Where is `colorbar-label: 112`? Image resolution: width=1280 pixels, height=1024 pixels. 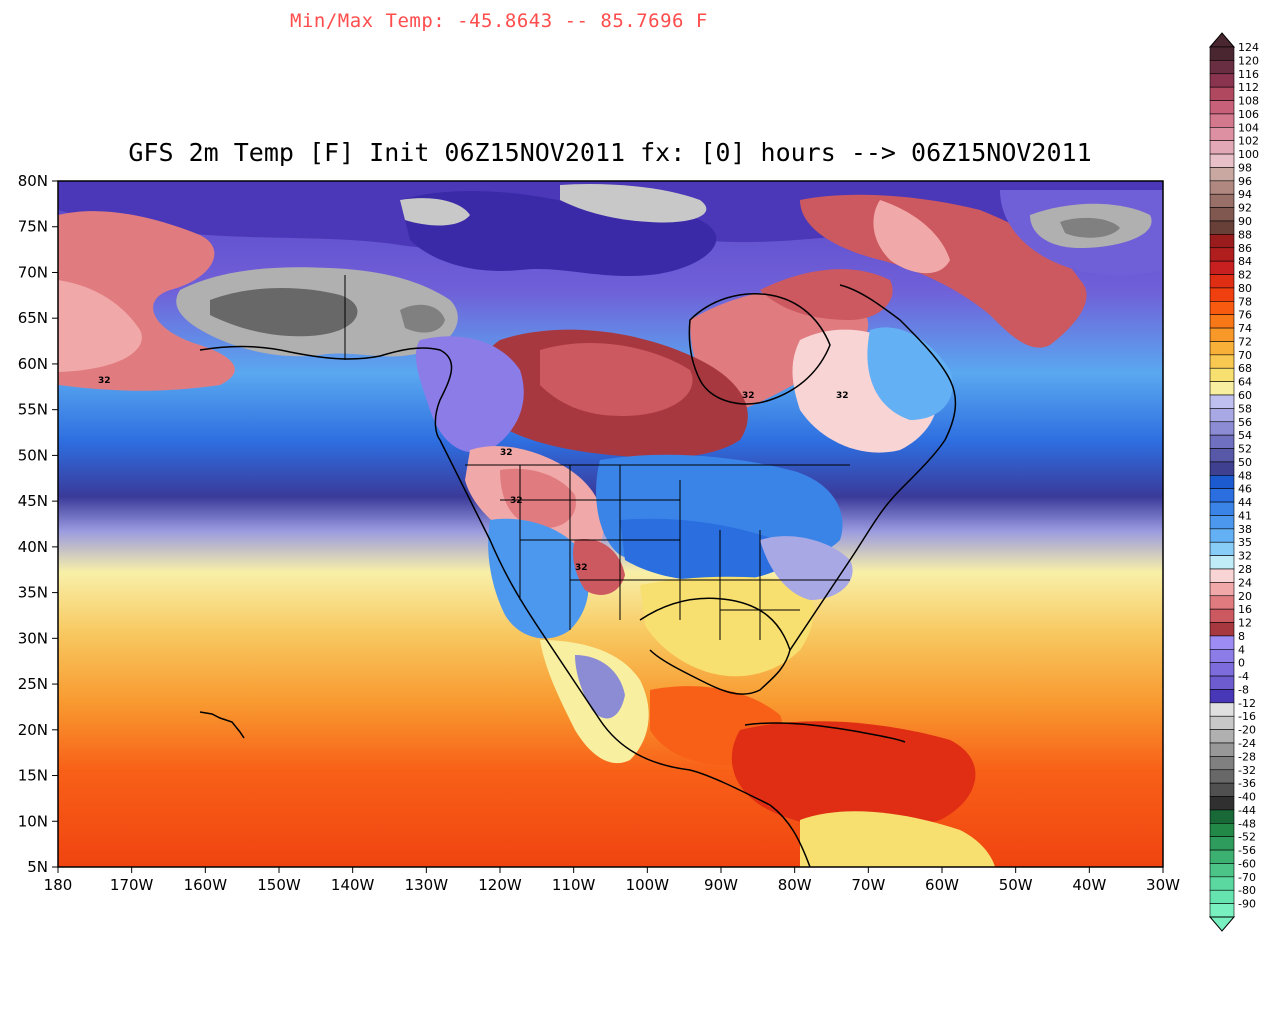 colorbar-label: 112 is located at coordinates (1248, 87).